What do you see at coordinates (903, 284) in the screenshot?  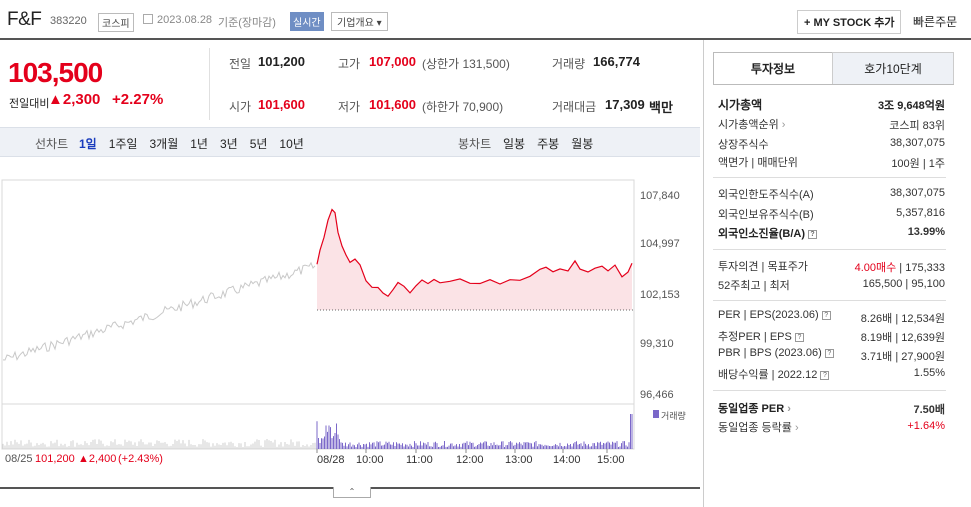 I see `week52: 165,500 | 95,100` at bounding box center [903, 284].